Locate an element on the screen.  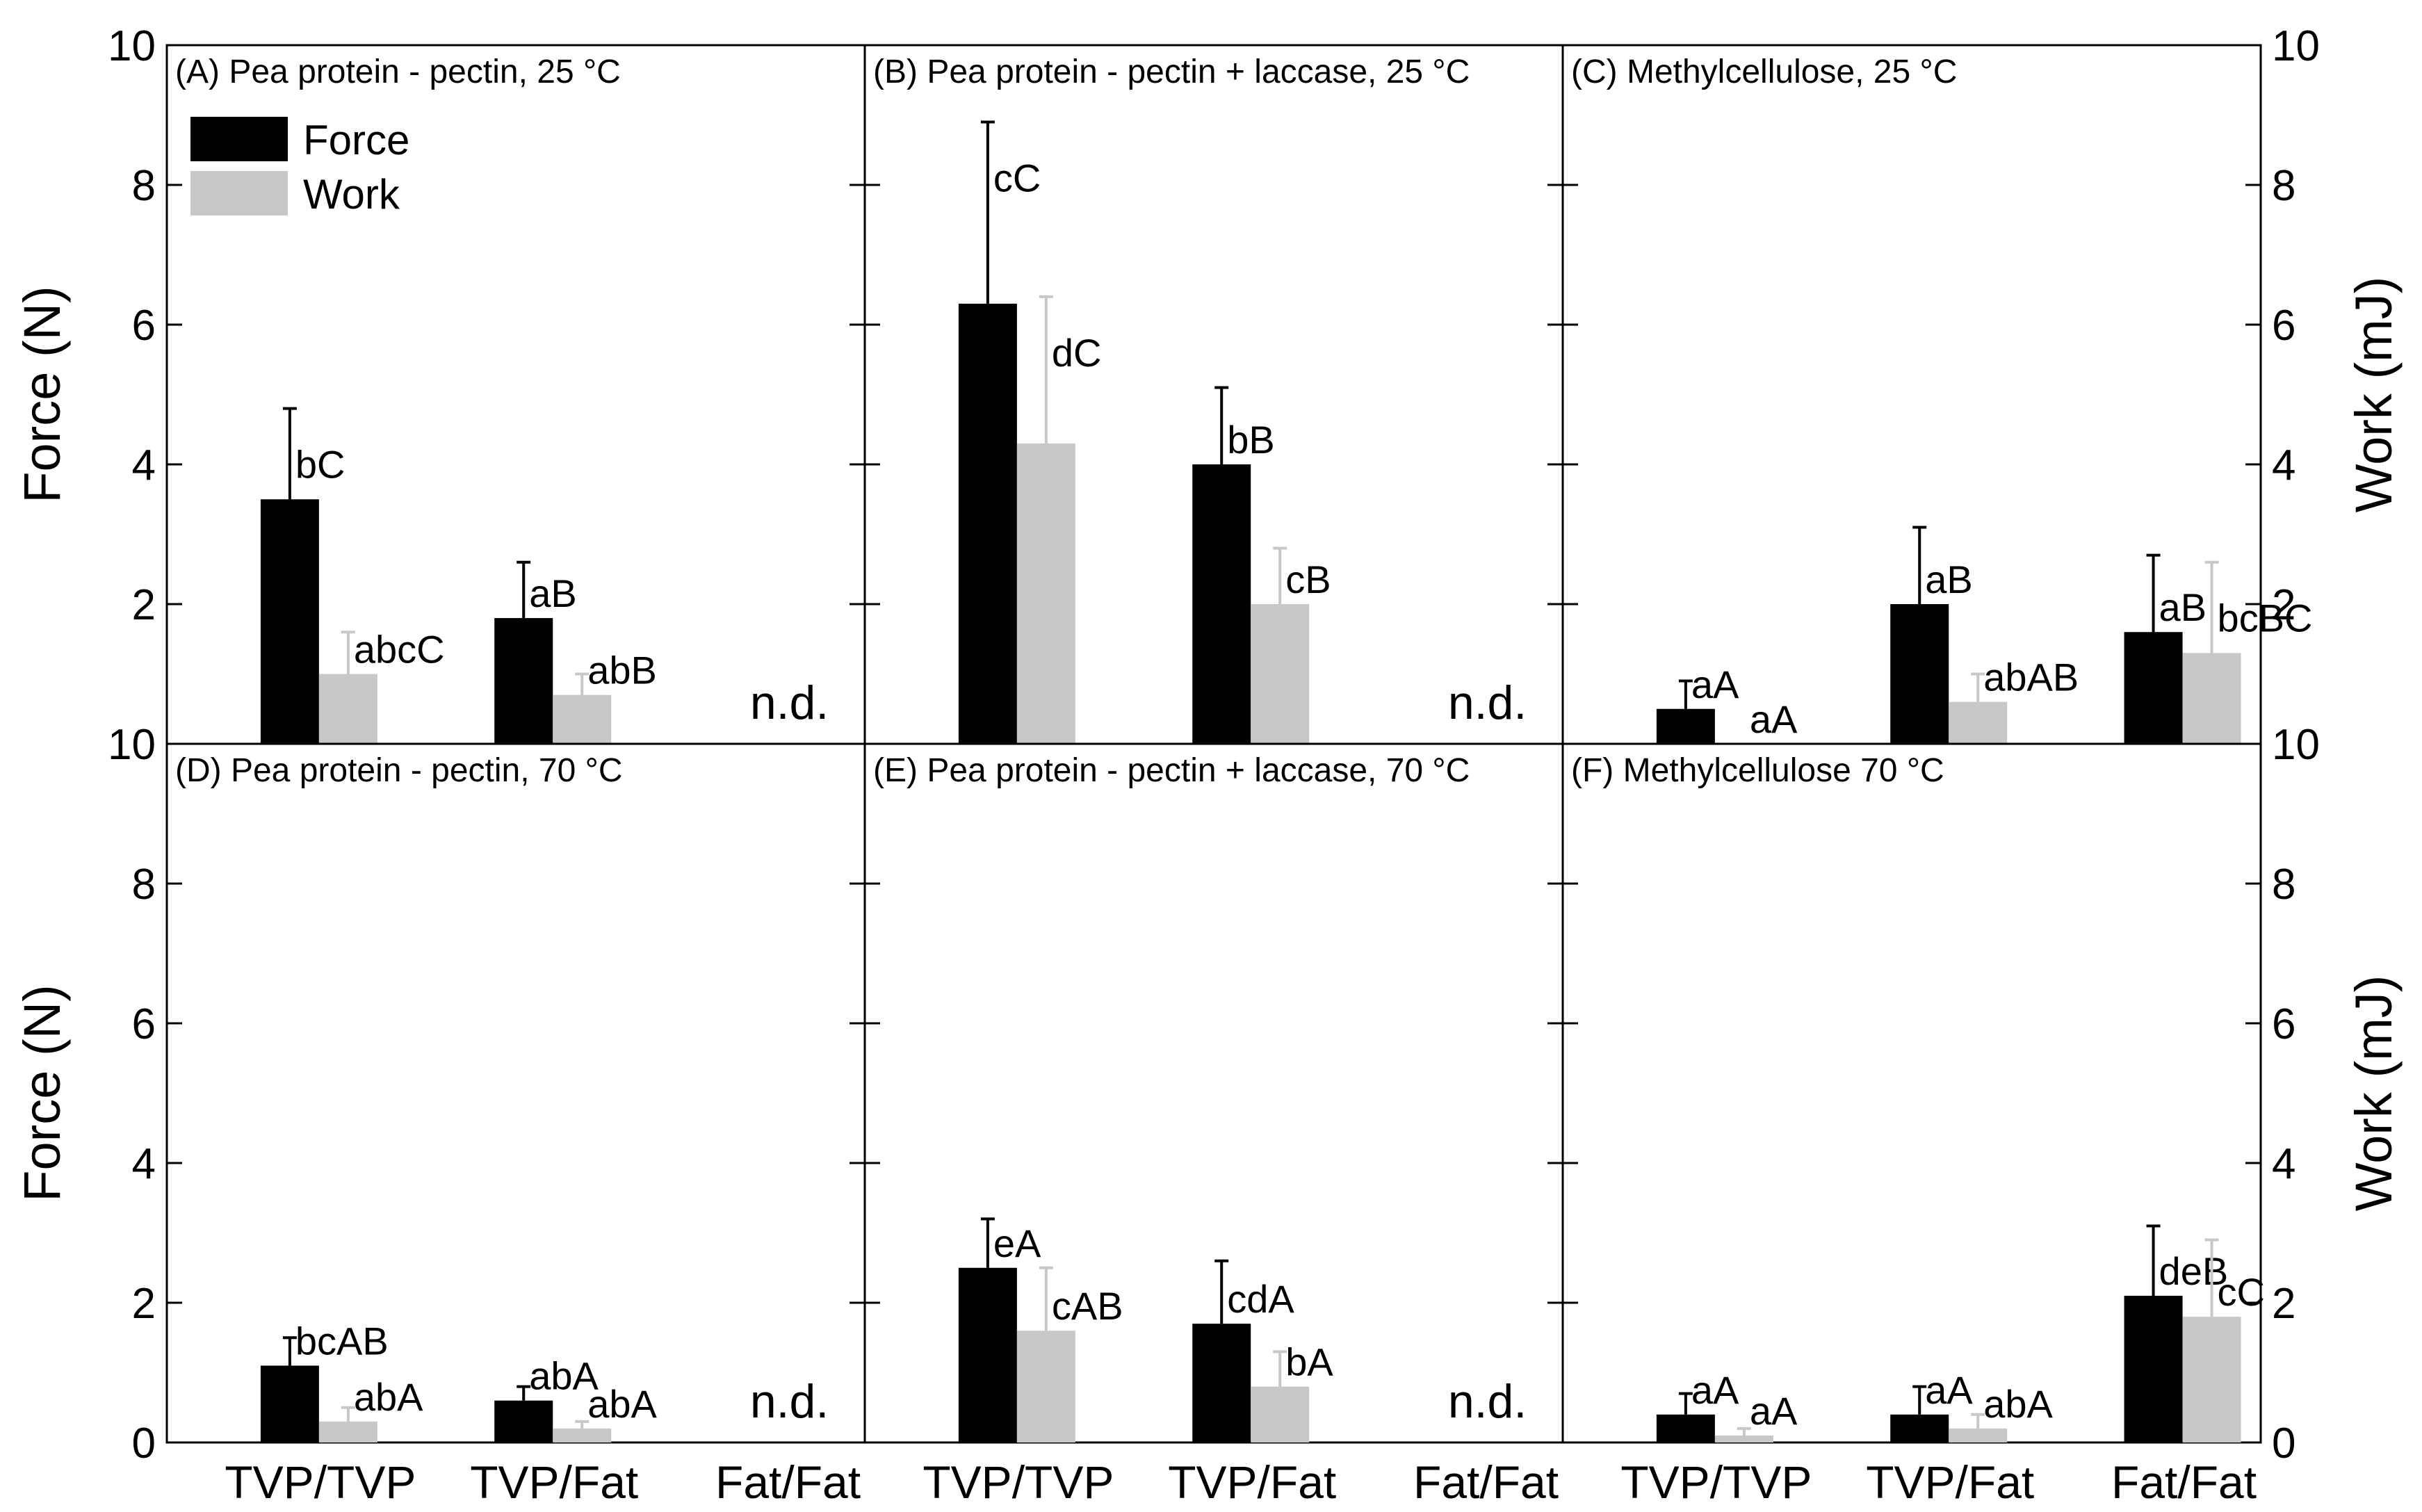
force-significance-label: cC is located at coordinates (1017, 178).